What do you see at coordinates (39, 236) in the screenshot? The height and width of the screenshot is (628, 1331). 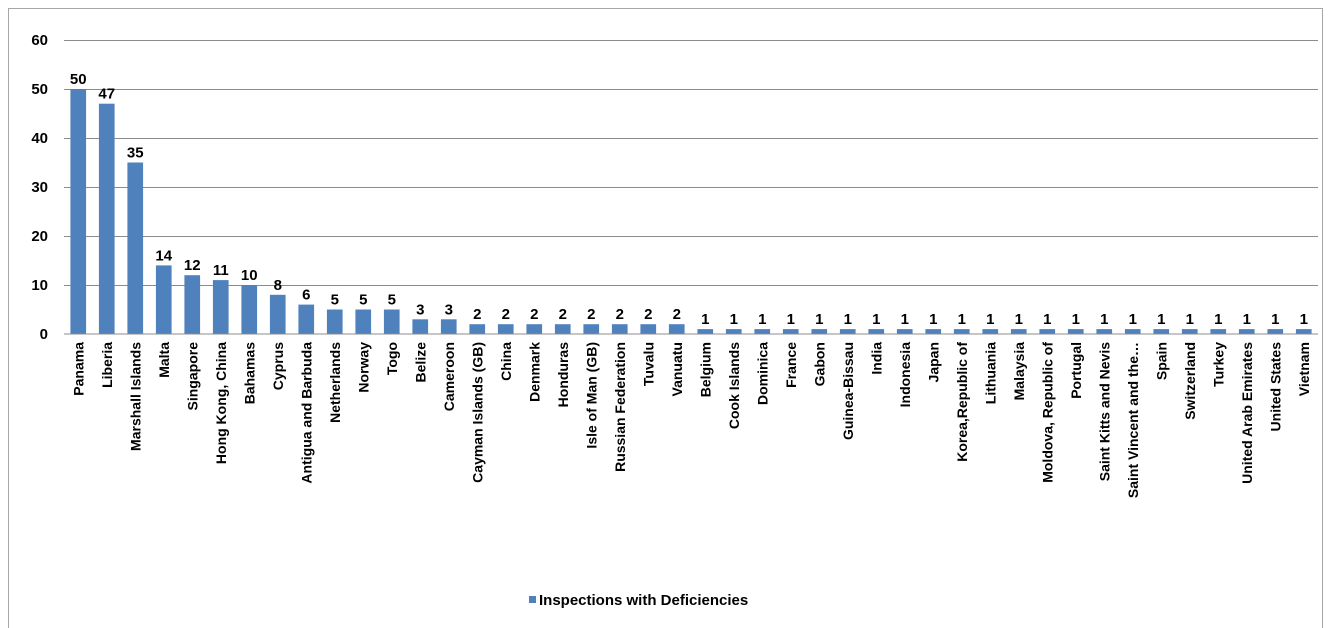 I see `y-tick-label: 20` at bounding box center [39, 236].